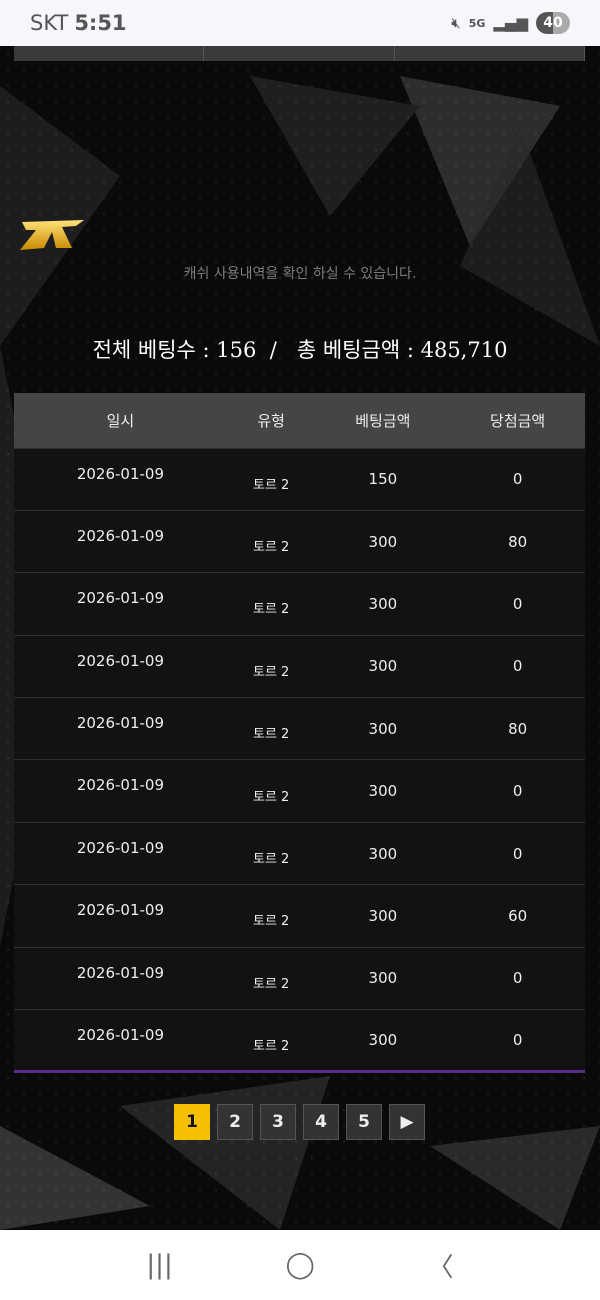 The image size is (600, 1300). What do you see at coordinates (300, 23) in the screenshot?
I see `status-bar: SKT 5:51 🔇︎ 5G ▂▄▆ 40` at bounding box center [300, 23].